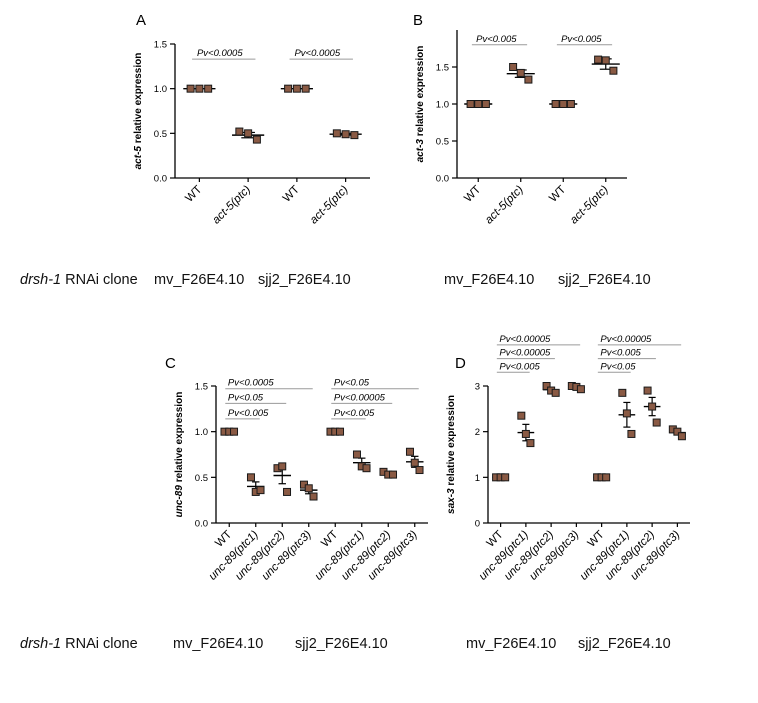  I want to click on y-axis-label-gene: act-3, so click(420, 151).